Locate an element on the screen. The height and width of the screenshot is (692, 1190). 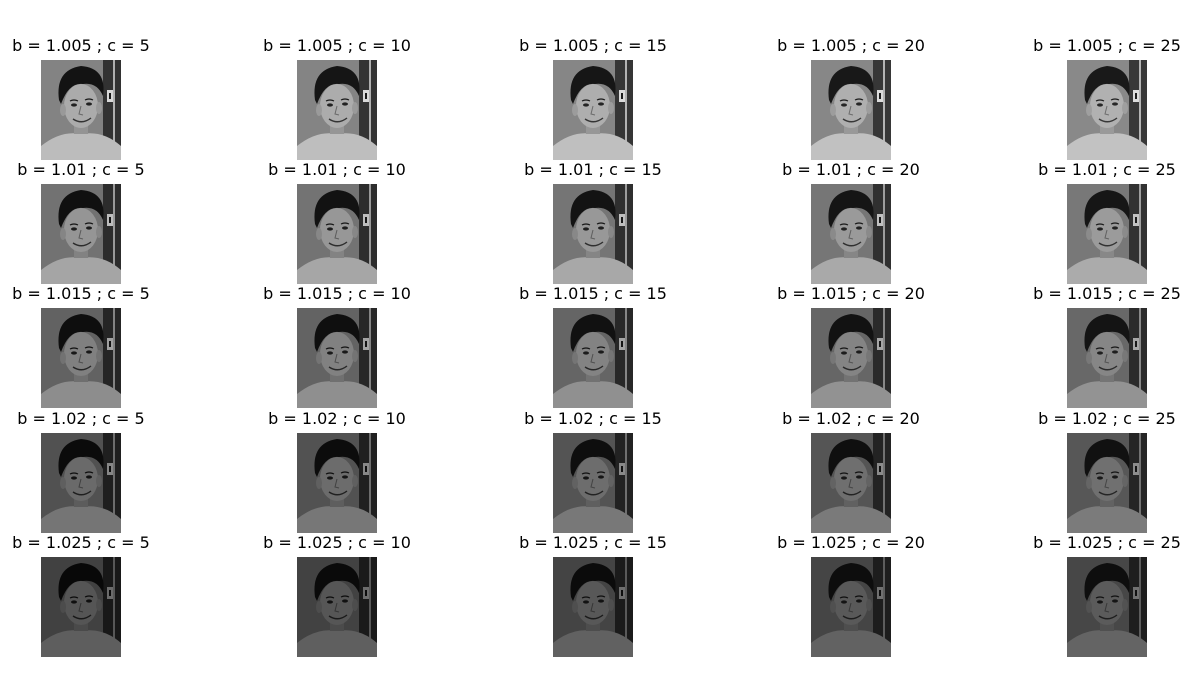
panel-title: b = 1.015 ; c = 20 is located at coordinates (851, 293).